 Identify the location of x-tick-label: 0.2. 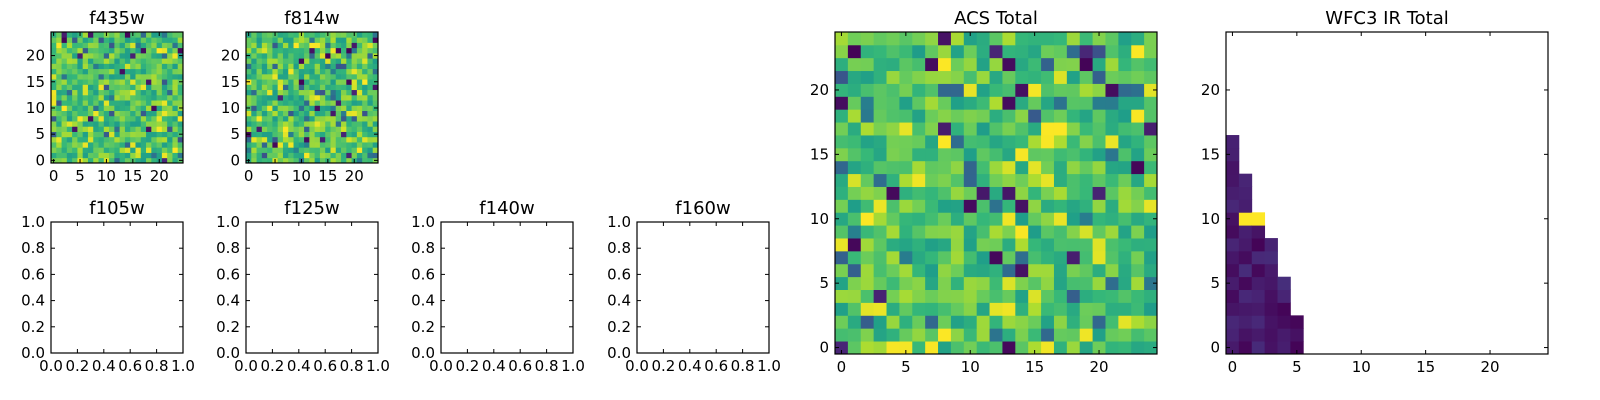
(663, 366).